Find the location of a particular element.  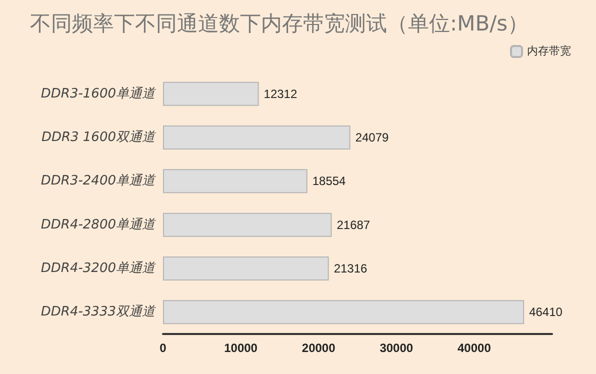

y-tick-label: DDR3-1600单通道 is located at coordinates (98, 94).